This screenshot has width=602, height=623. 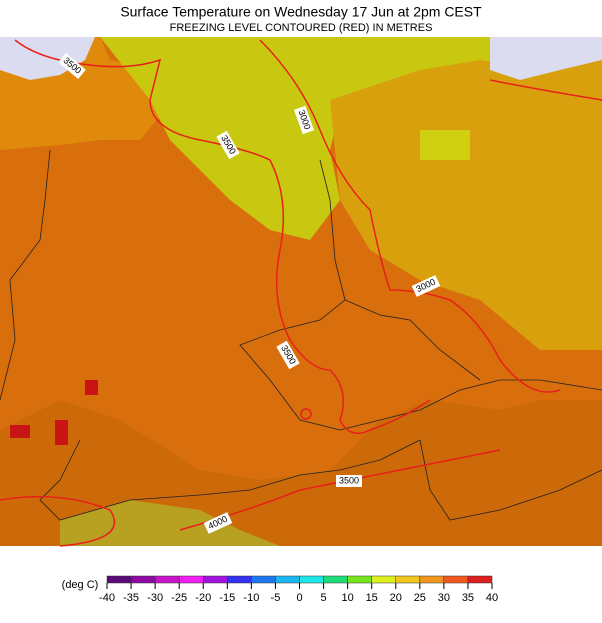 I want to click on tick-label: 30, so click(x=444, y=598).